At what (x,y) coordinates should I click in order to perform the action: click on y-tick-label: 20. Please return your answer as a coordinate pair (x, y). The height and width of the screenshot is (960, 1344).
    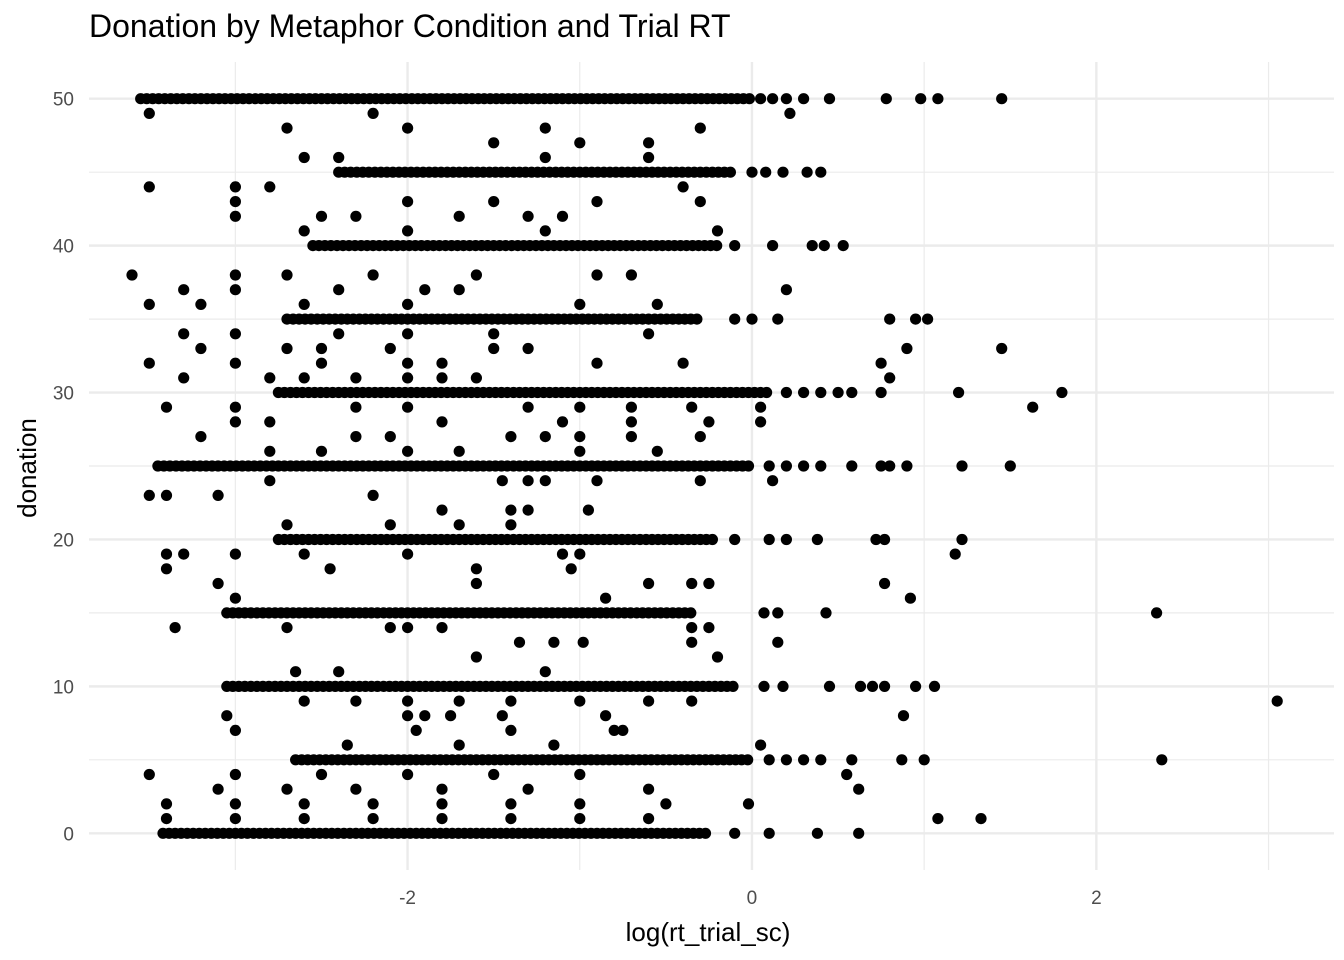
    Looking at the image, I should click on (63, 540).